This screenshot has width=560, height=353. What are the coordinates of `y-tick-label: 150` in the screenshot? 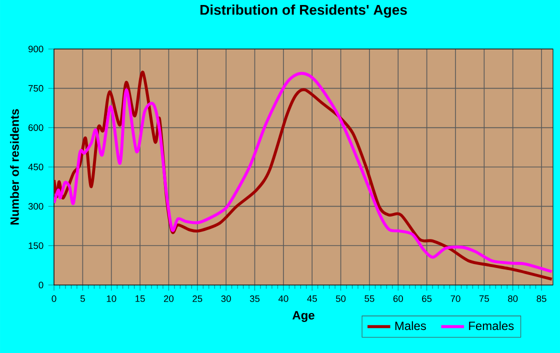 It's located at (36, 245).